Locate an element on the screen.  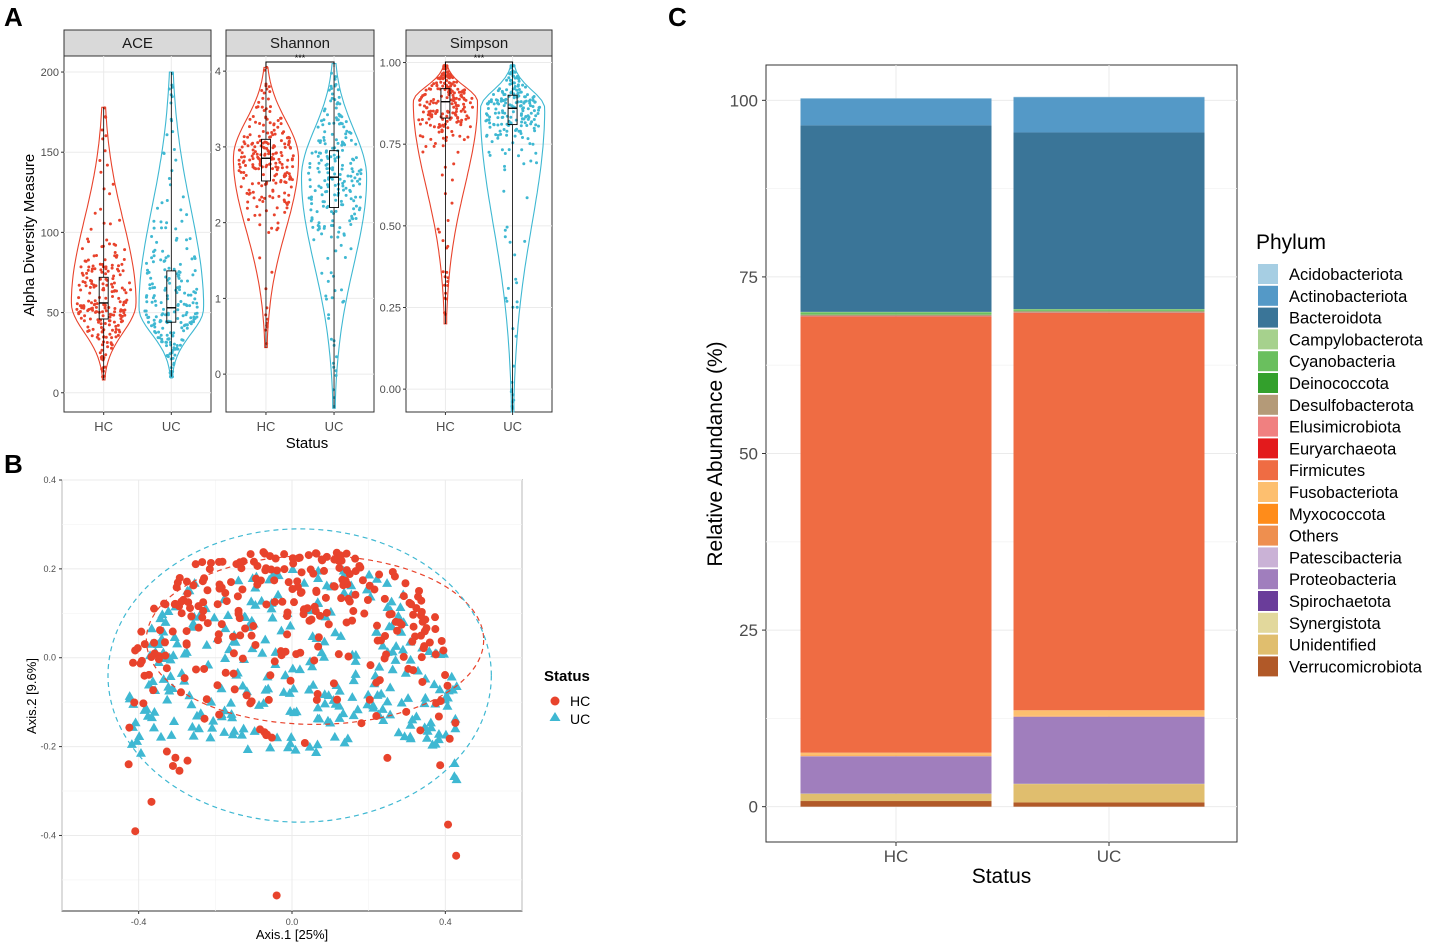
y-tick-label: 0.00 is located at coordinates (390, 390).